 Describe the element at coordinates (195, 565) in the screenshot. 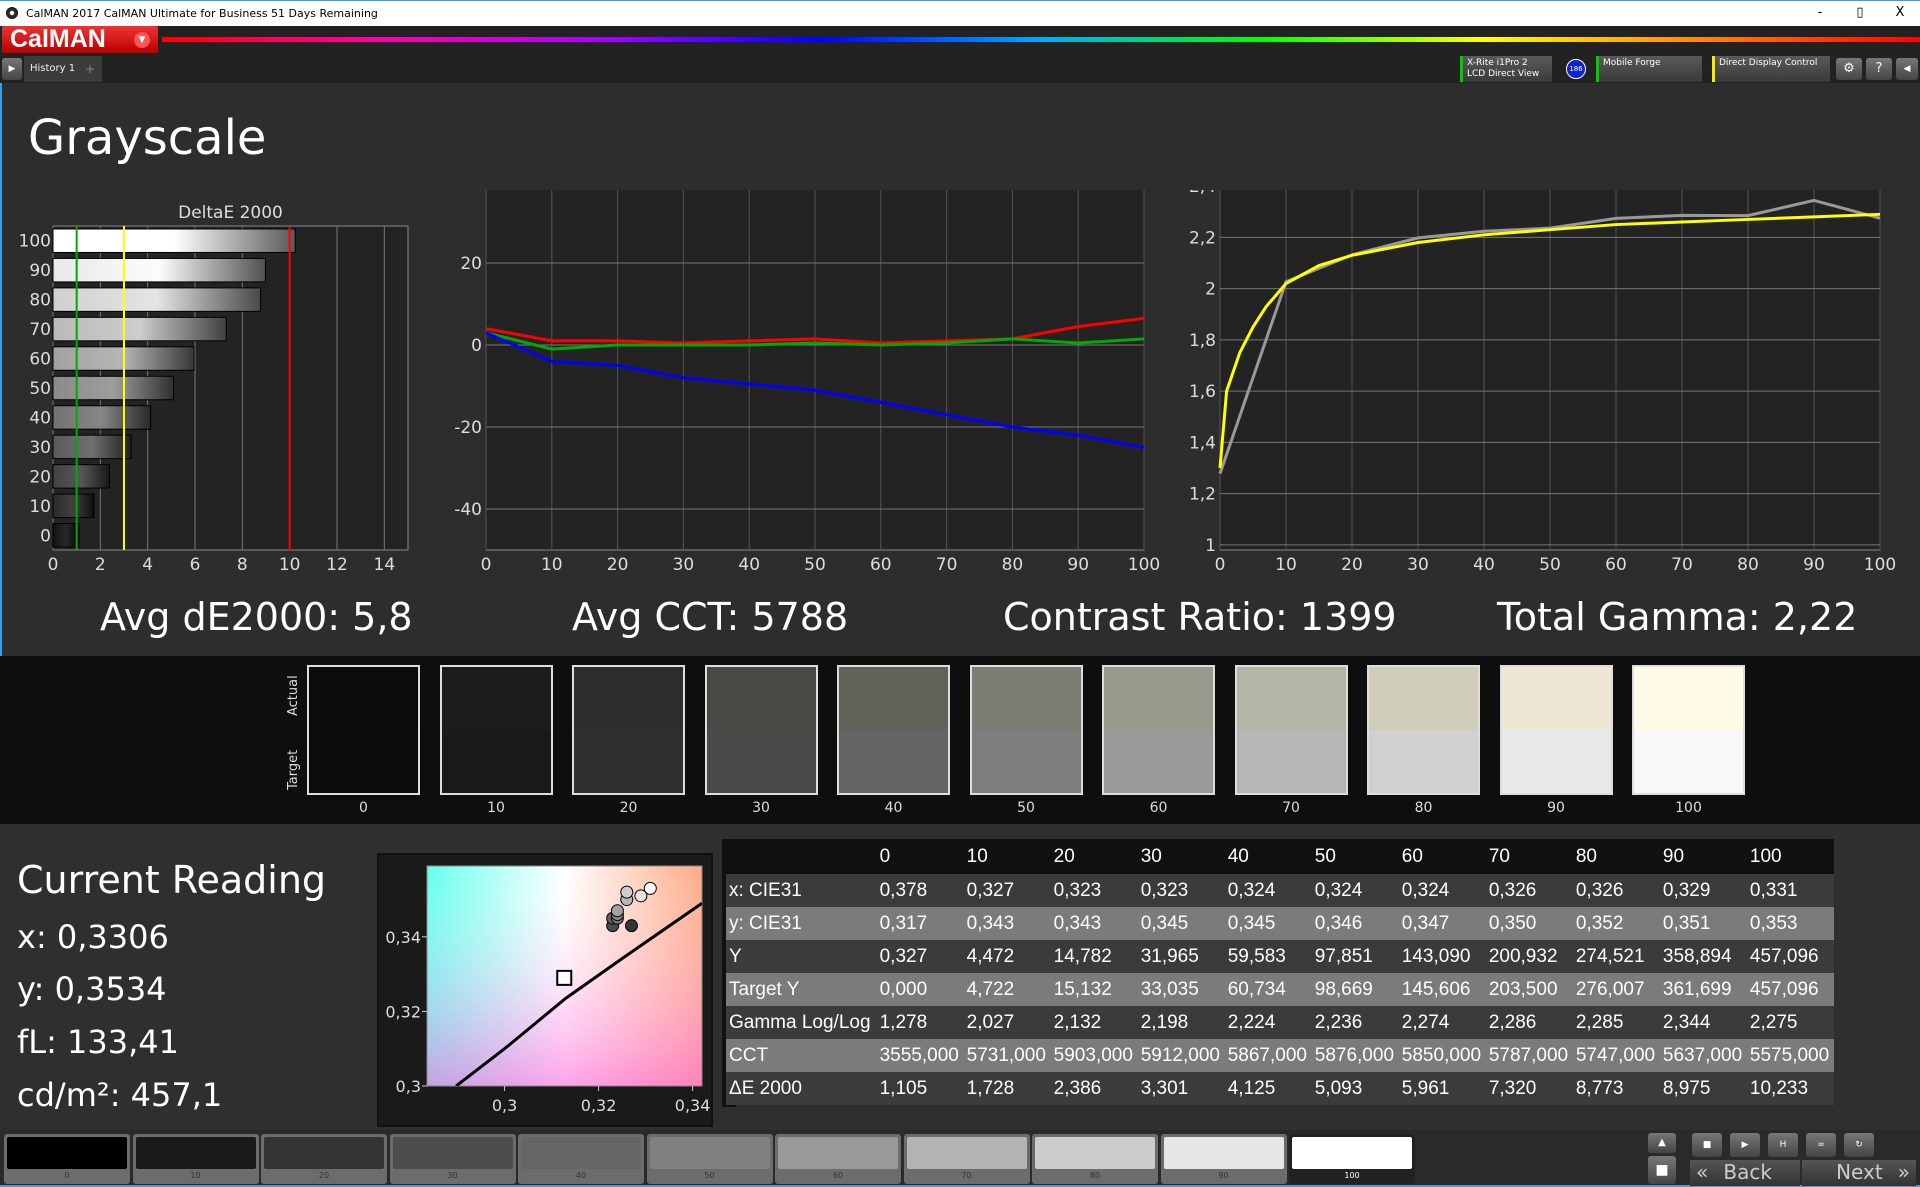

I see `x-tick-label: 6` at that location.